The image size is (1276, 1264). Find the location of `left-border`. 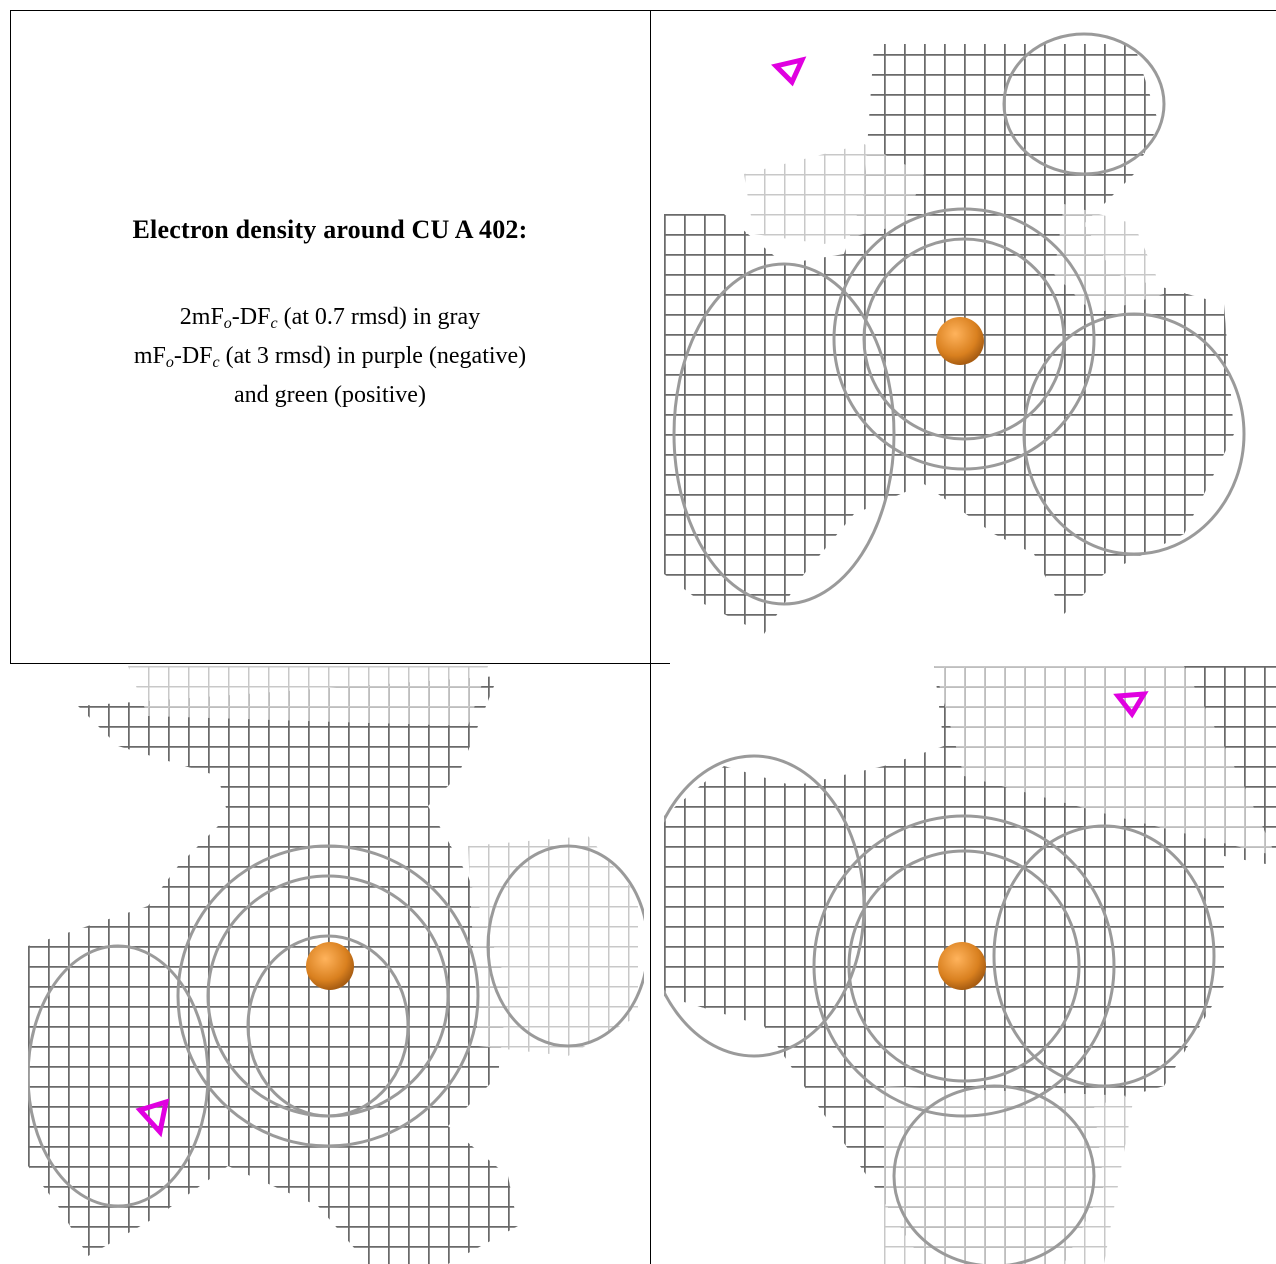

left-border is located at coordinates (10, 337).